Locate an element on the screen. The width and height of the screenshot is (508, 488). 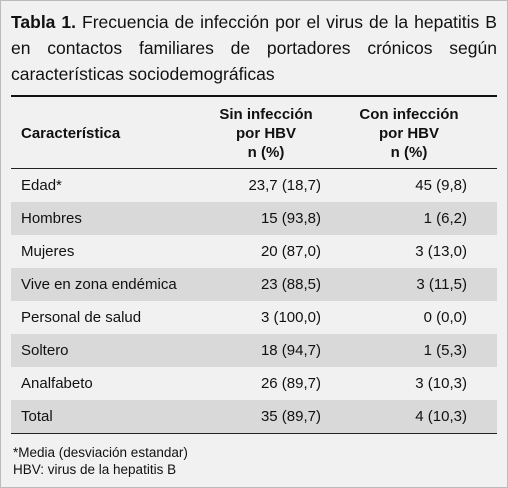
table-cell: 45 (9,8) is located at coordinates (441, 185).